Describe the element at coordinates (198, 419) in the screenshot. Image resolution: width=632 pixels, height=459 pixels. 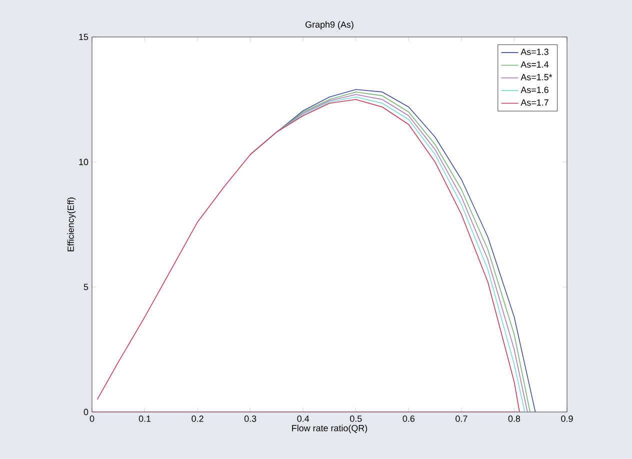
I see `x-tick-label: 0.2` at that location.